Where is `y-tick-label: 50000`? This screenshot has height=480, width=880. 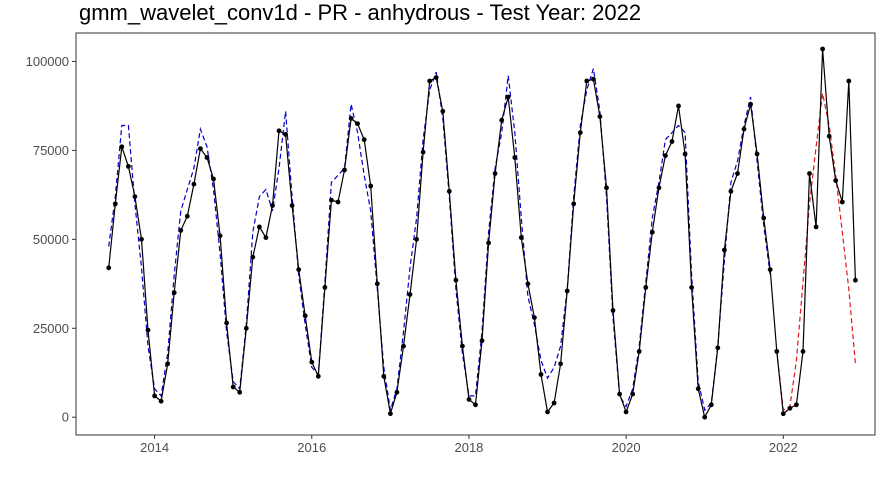 y-tick-label: 50000 is located at coordinates (51, 239).